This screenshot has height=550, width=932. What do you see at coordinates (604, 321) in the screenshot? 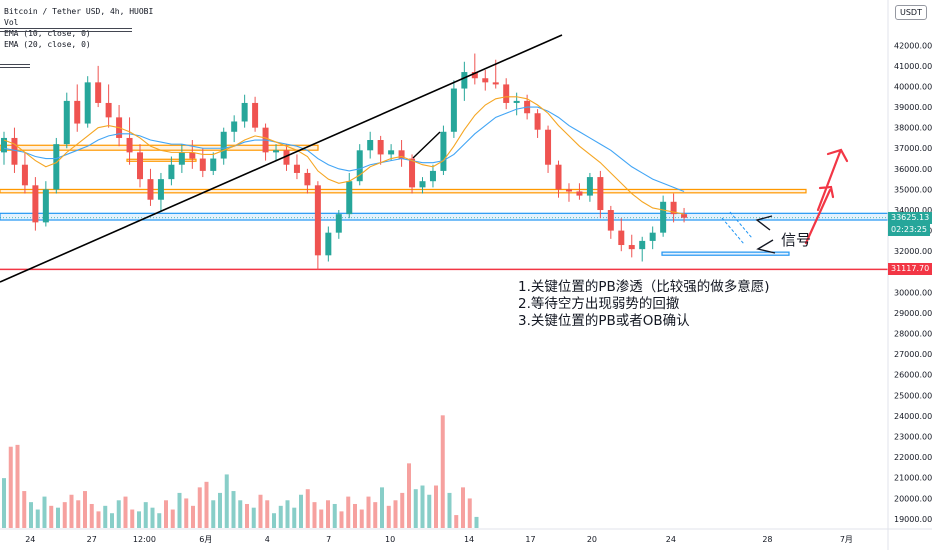
I see `note-3: 3.关键位置的PB或者OB确认` at bounding box center [604, 321].